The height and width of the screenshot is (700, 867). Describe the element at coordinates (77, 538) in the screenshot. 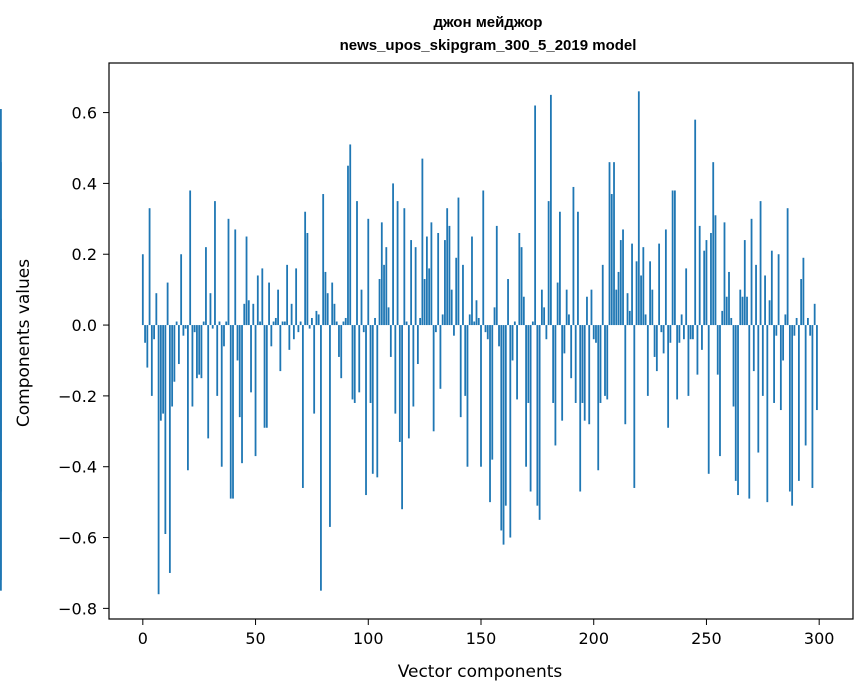

I see `y-tick-label: −0.6` at that location.